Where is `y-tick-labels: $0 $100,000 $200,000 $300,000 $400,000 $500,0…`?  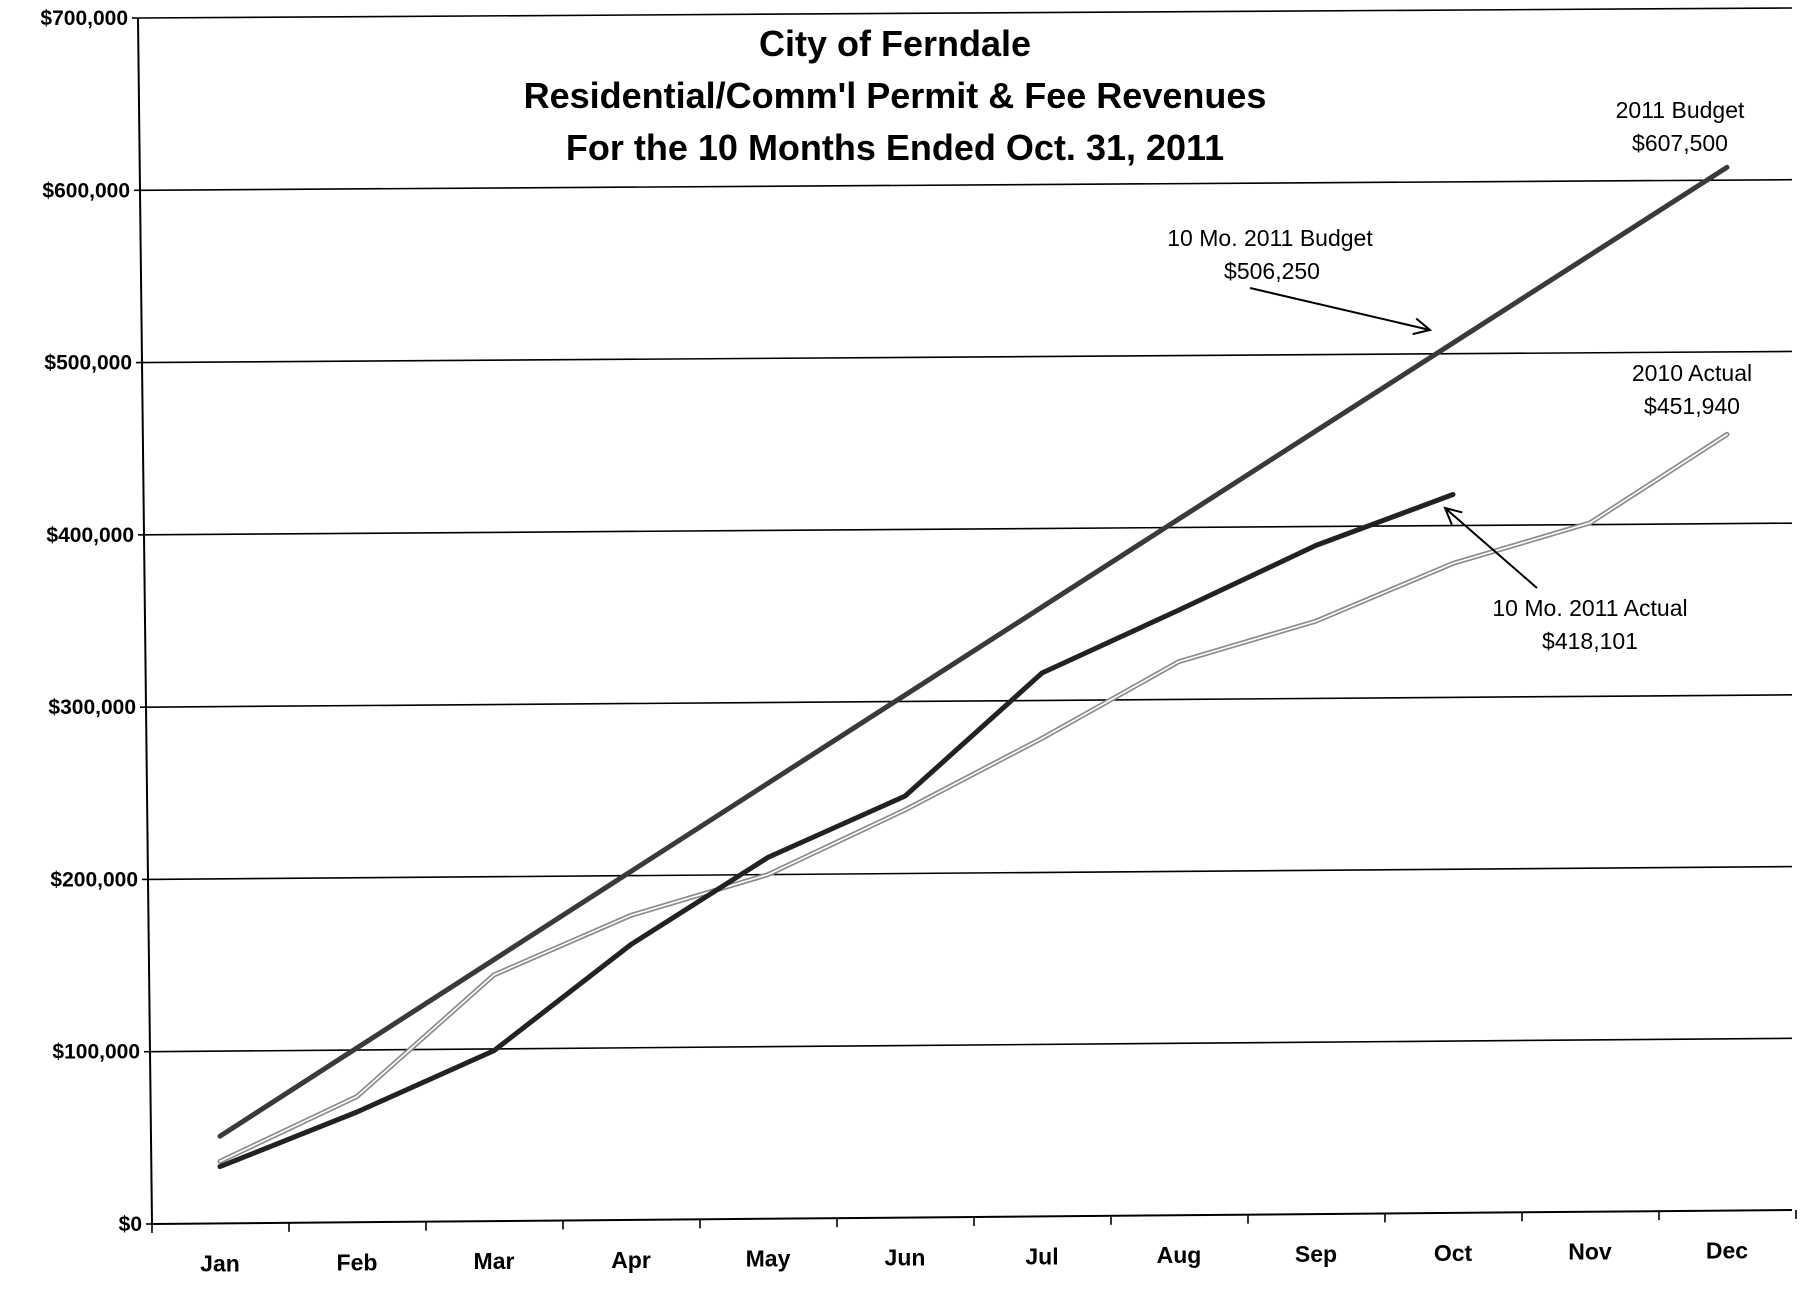 y-tick-labels: $0 $100,000 $200,000 $300,000 $400,000 $500,0… is located at coordinates (91, 621).